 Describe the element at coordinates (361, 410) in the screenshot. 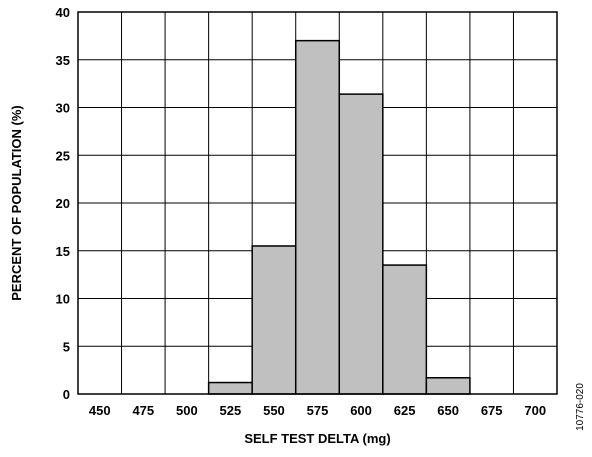

I see `x-tick-label: 600` at that location.